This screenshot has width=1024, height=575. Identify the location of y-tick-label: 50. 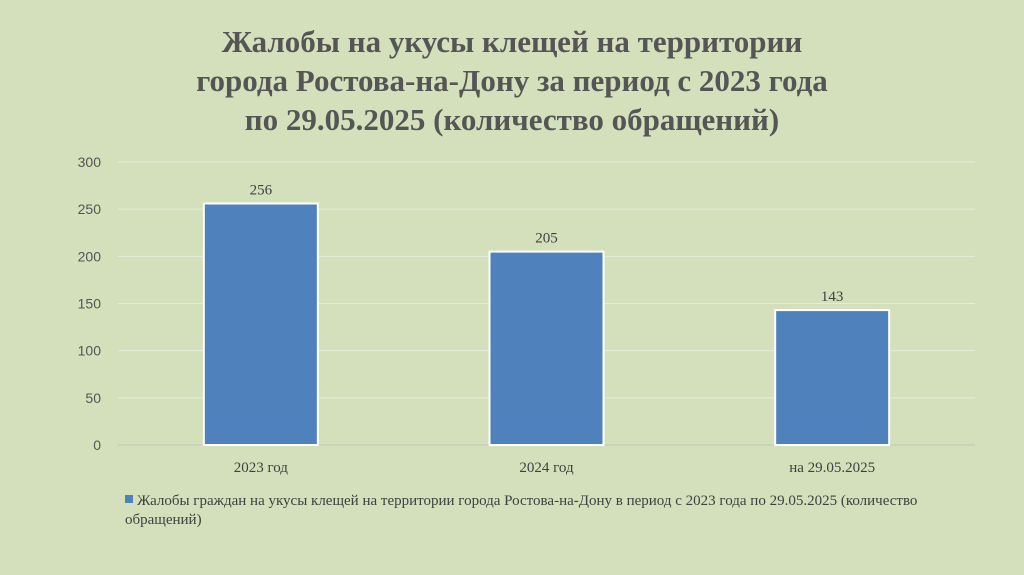
(93, 398).